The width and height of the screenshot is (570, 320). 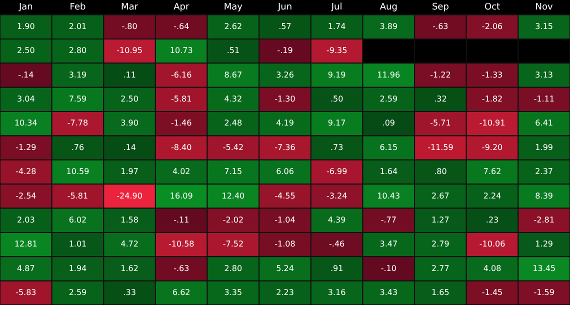 I want to click on data-label: 6.15, so click(x=389, y=147).